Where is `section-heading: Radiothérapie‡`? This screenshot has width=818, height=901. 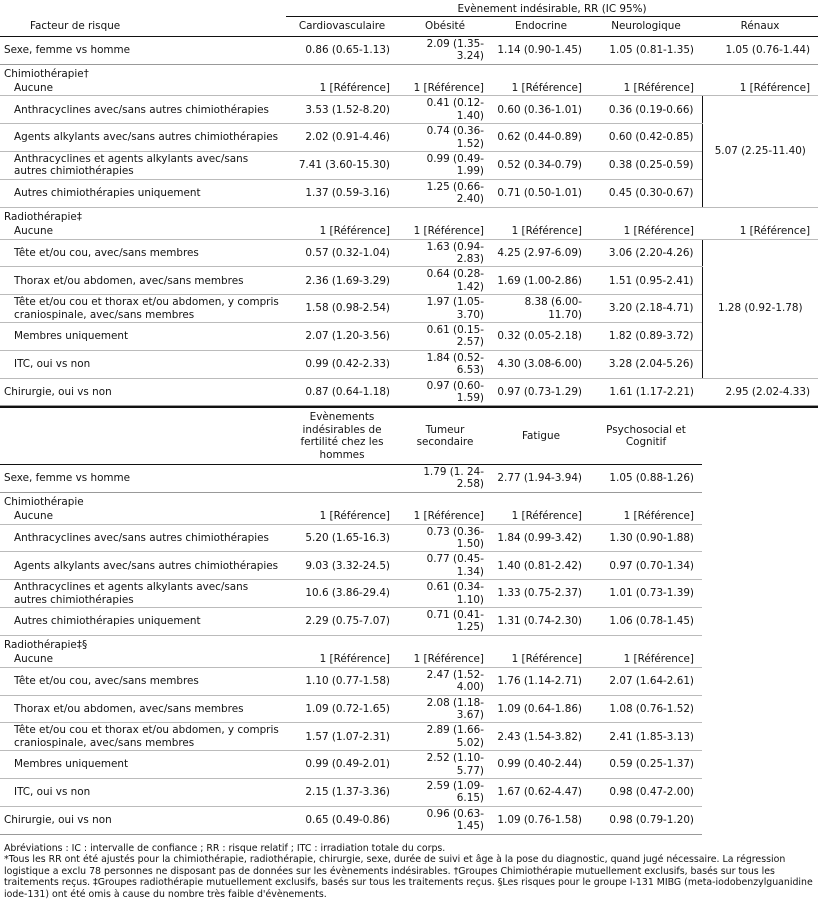 section-heading: Radiothérapie‡ is located at coordinates (43, 216).